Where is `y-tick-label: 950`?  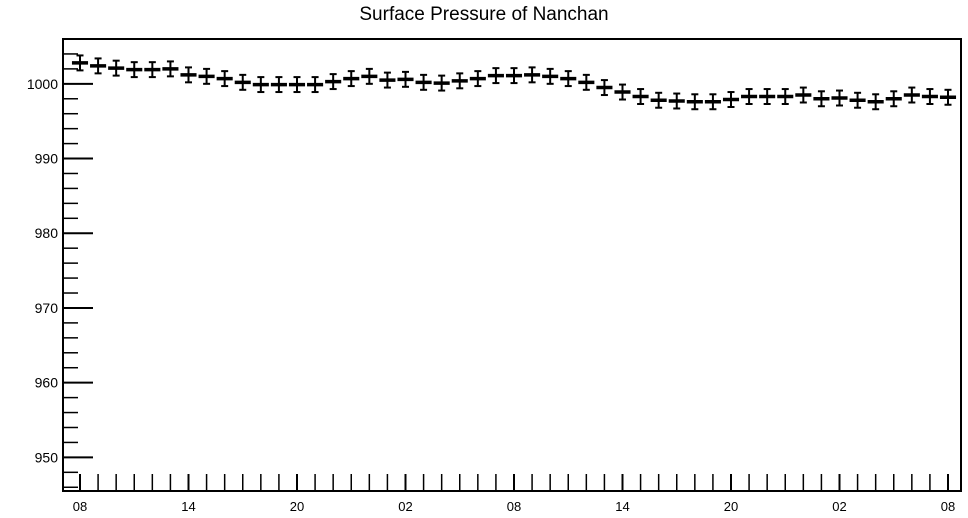
y-tick-label: 950 is located at coordinates (47, 457).